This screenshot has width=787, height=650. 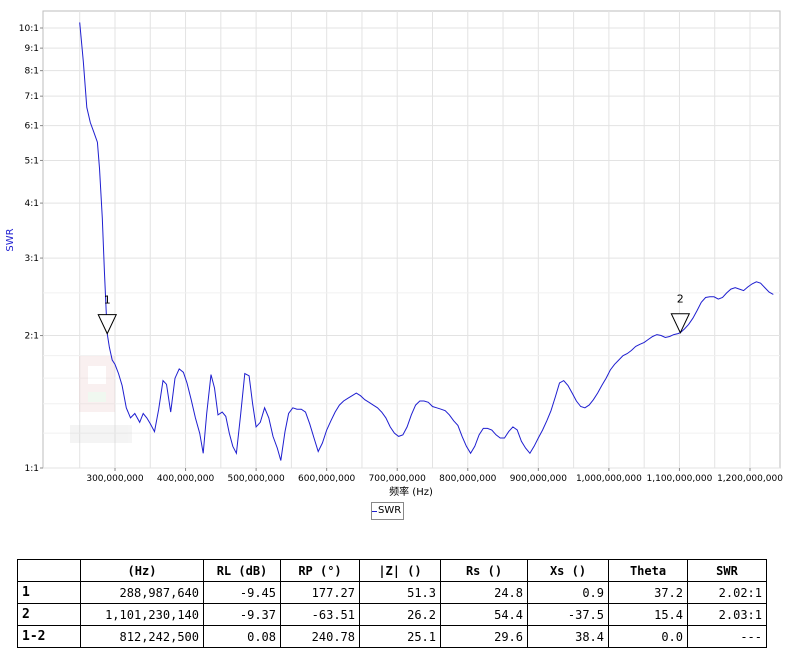 I want to click on table-cell: 24.8, so click(x=484, y=592).